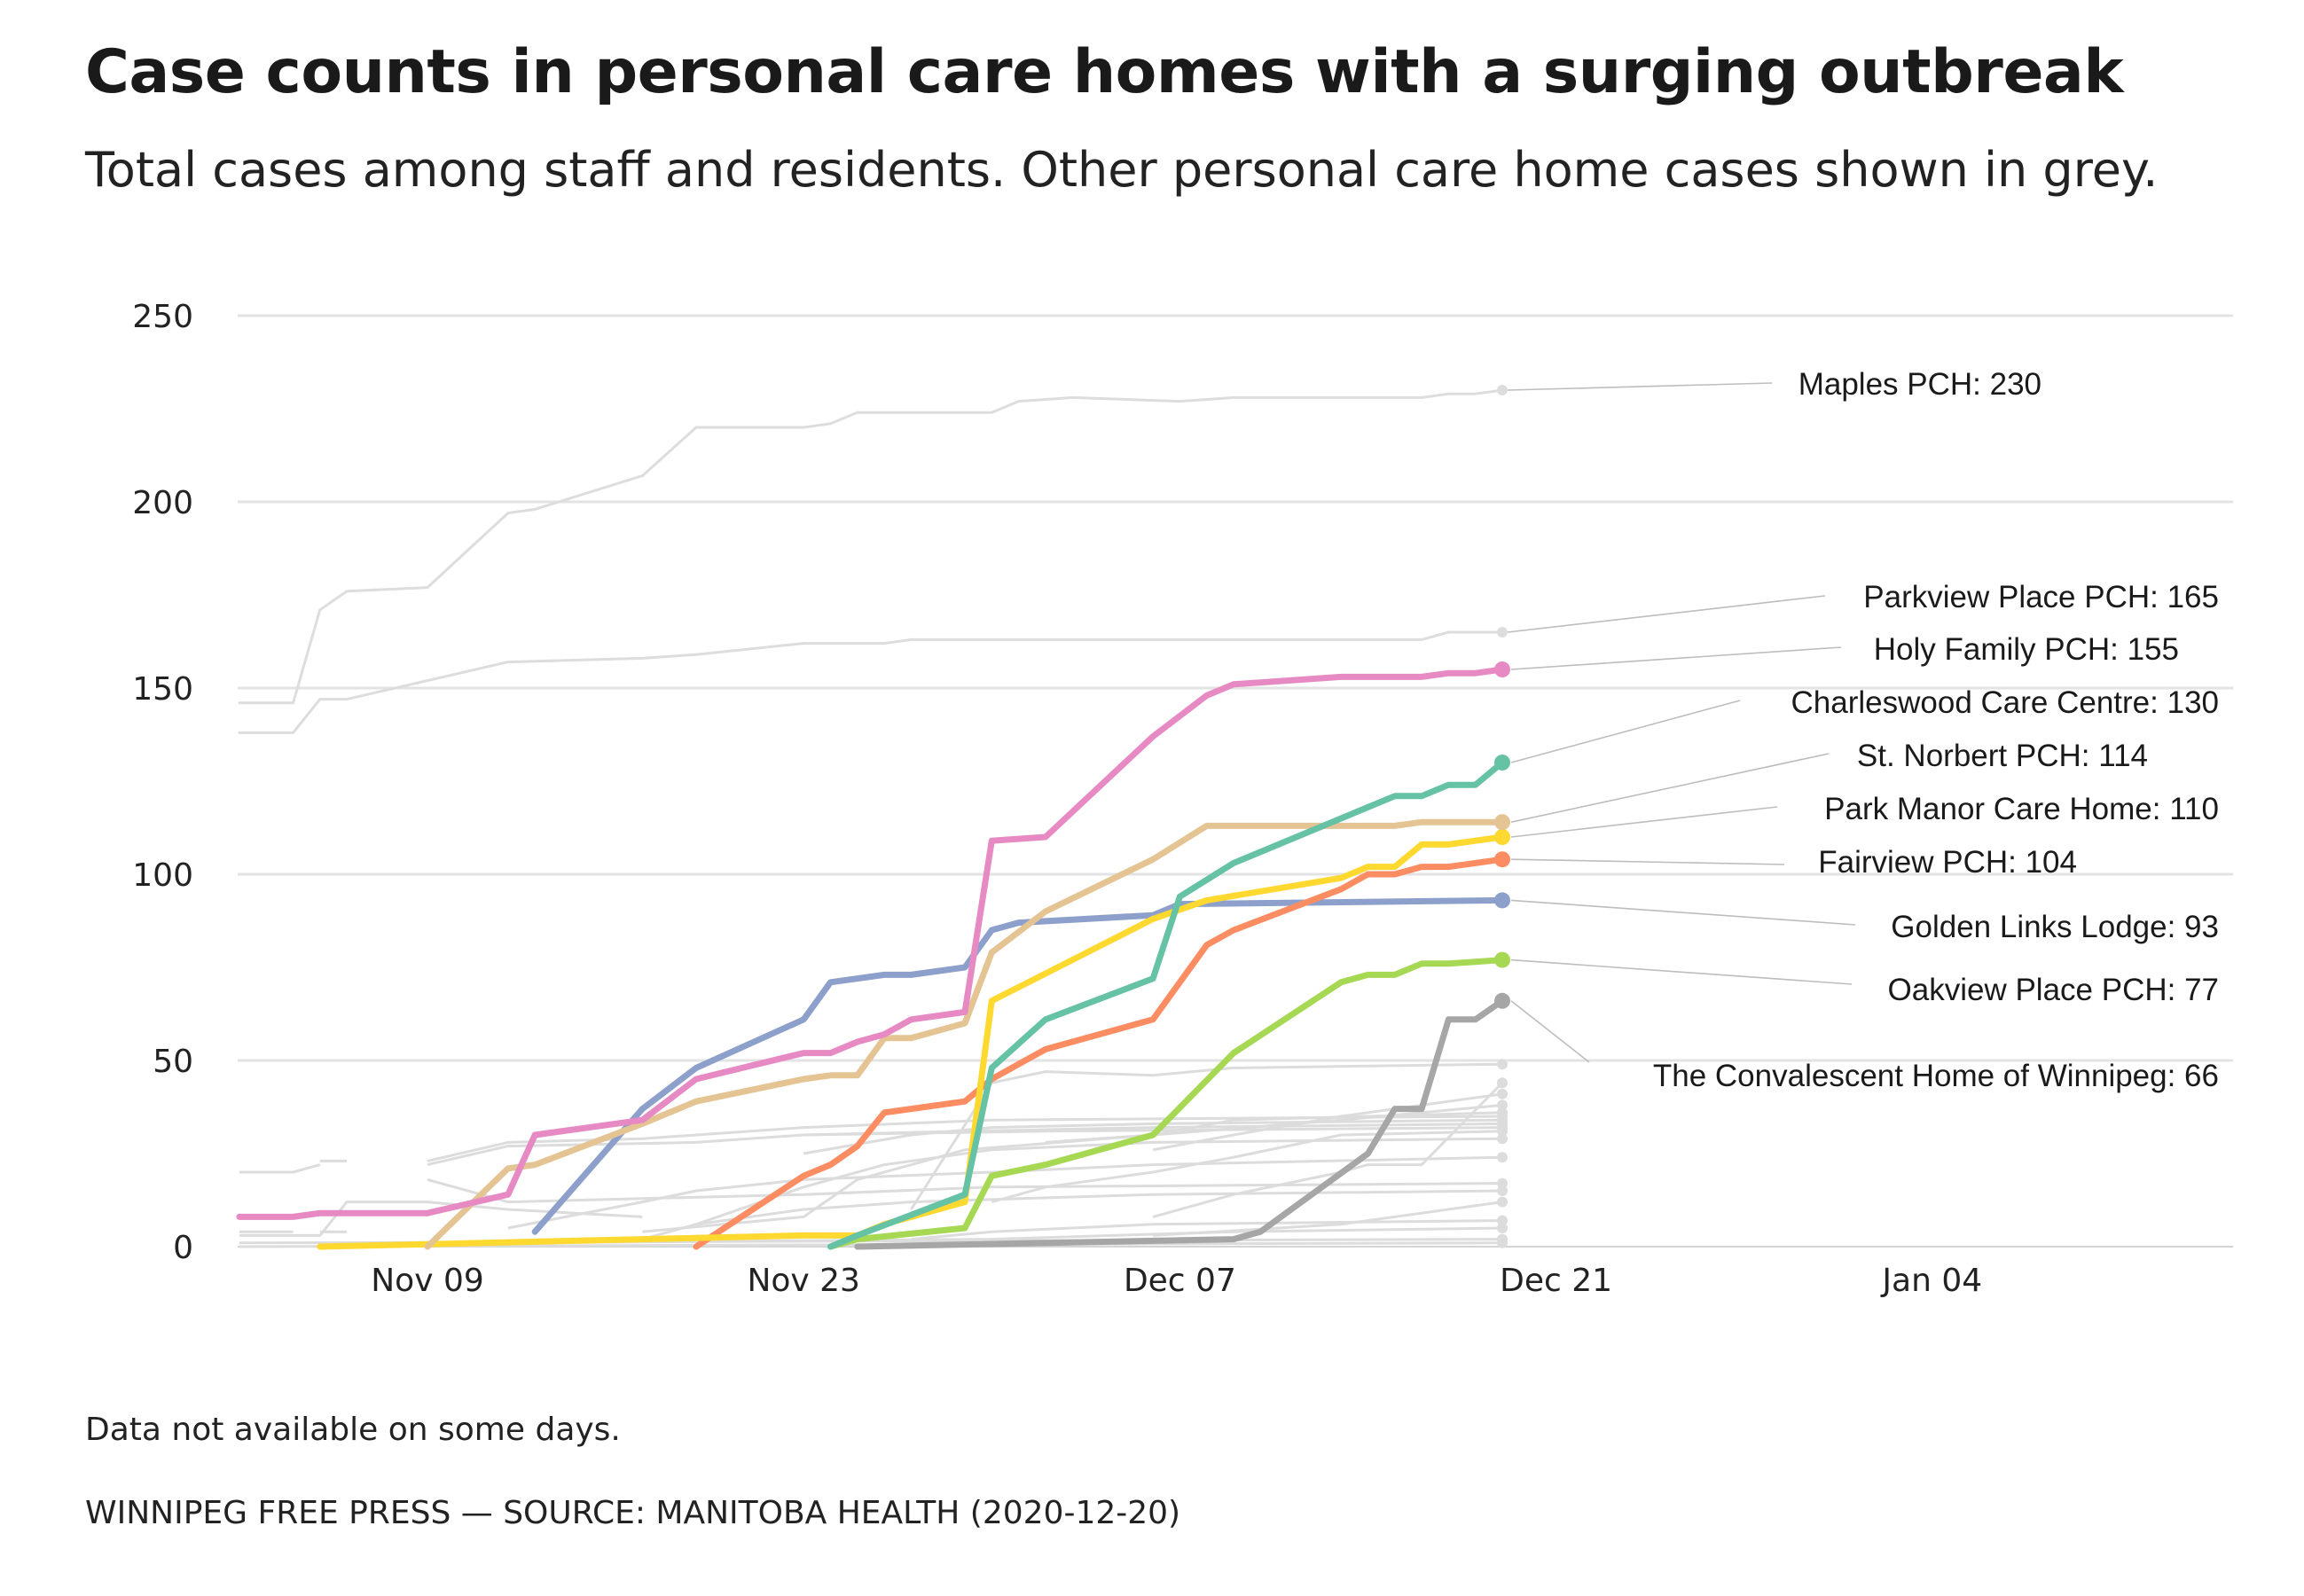 The height and width of the screenshot is (1596, 2304). I want to click on series-label-holy-family-pch: Holy Family PCH: 155, so click(2026, 650).